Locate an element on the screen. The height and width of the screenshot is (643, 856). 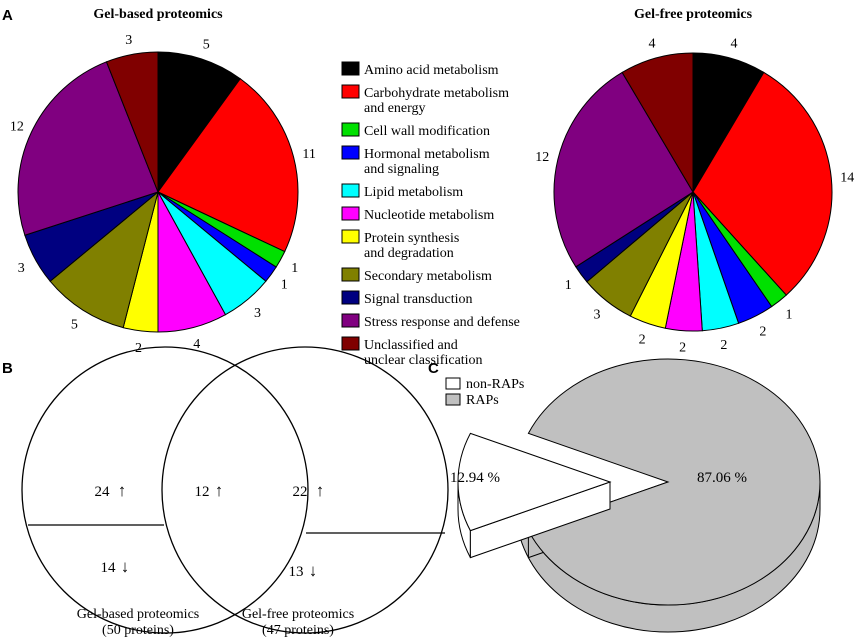
non-raps-slice is located at coordinates (534, 482).